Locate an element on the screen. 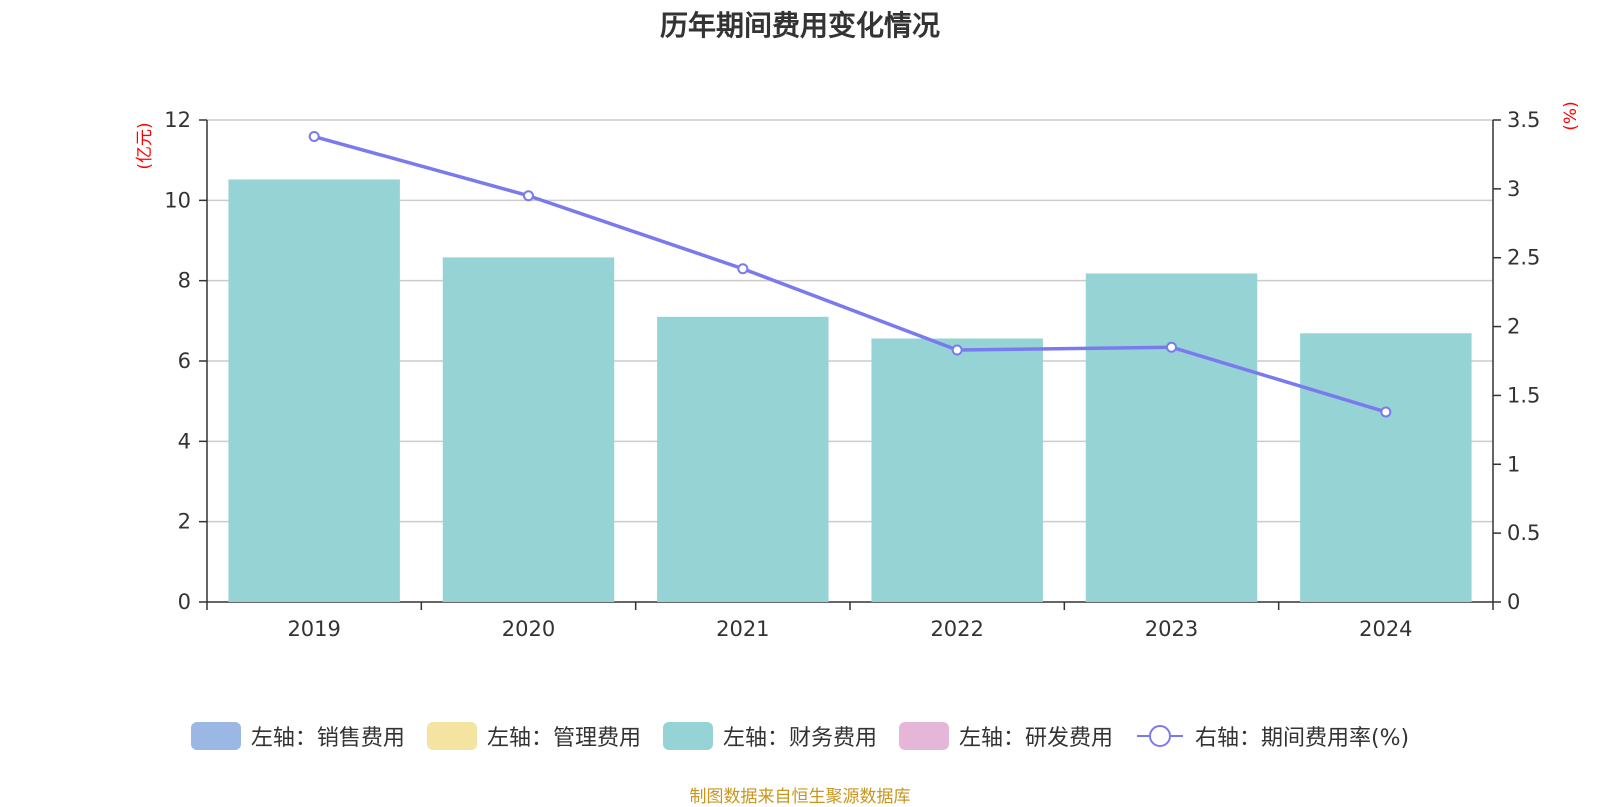  legend-swatch-admin is located at coordinates (451, 736).